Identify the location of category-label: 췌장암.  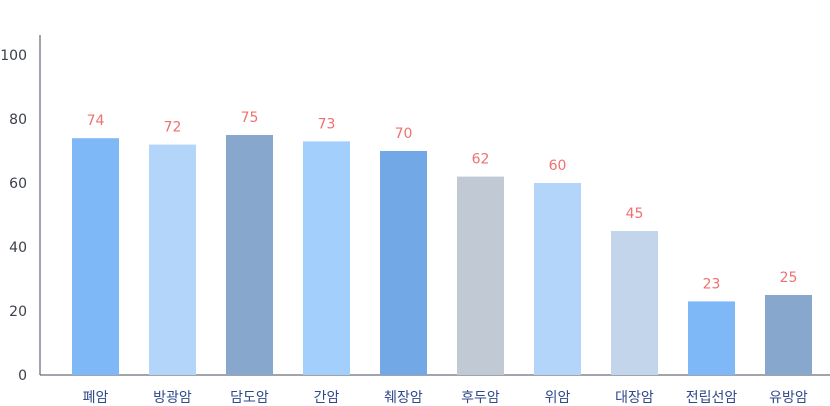
(403, 398).